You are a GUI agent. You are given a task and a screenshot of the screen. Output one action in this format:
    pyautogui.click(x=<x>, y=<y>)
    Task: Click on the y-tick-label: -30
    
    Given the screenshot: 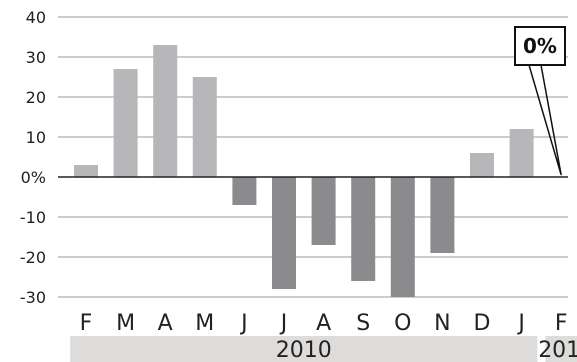 What is the action you would take?
    pyautogui.click(x=33, y=297)
    